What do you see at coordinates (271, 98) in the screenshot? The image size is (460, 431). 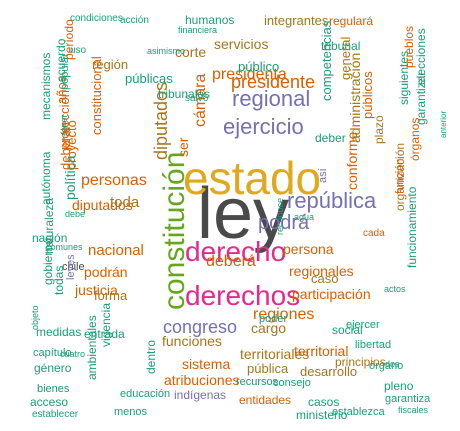 I see `cloud-word: regional` at bounding box center [271, 98].